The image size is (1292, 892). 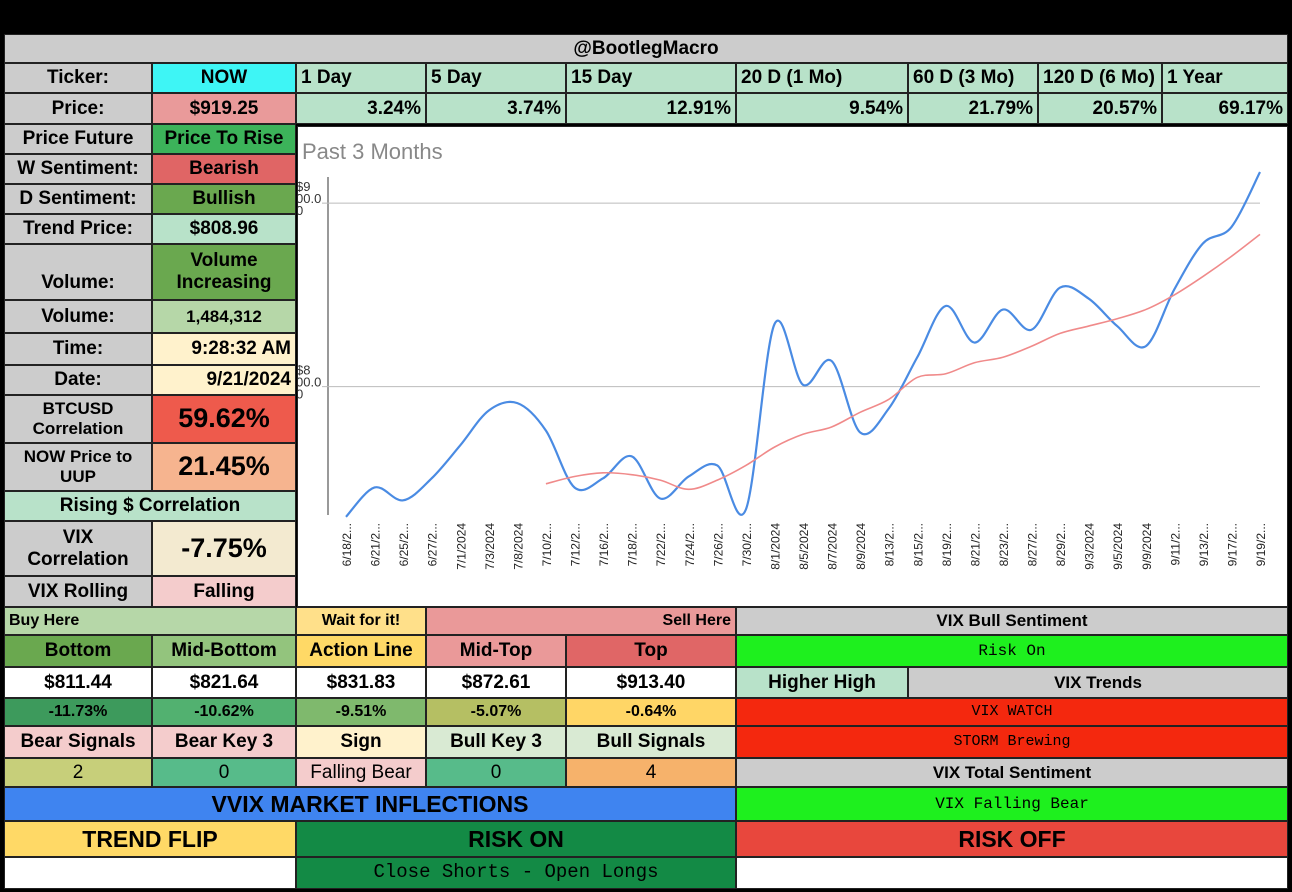 I want to click on x-tick-label: 7/1/2024, so click(x=461, y=546).